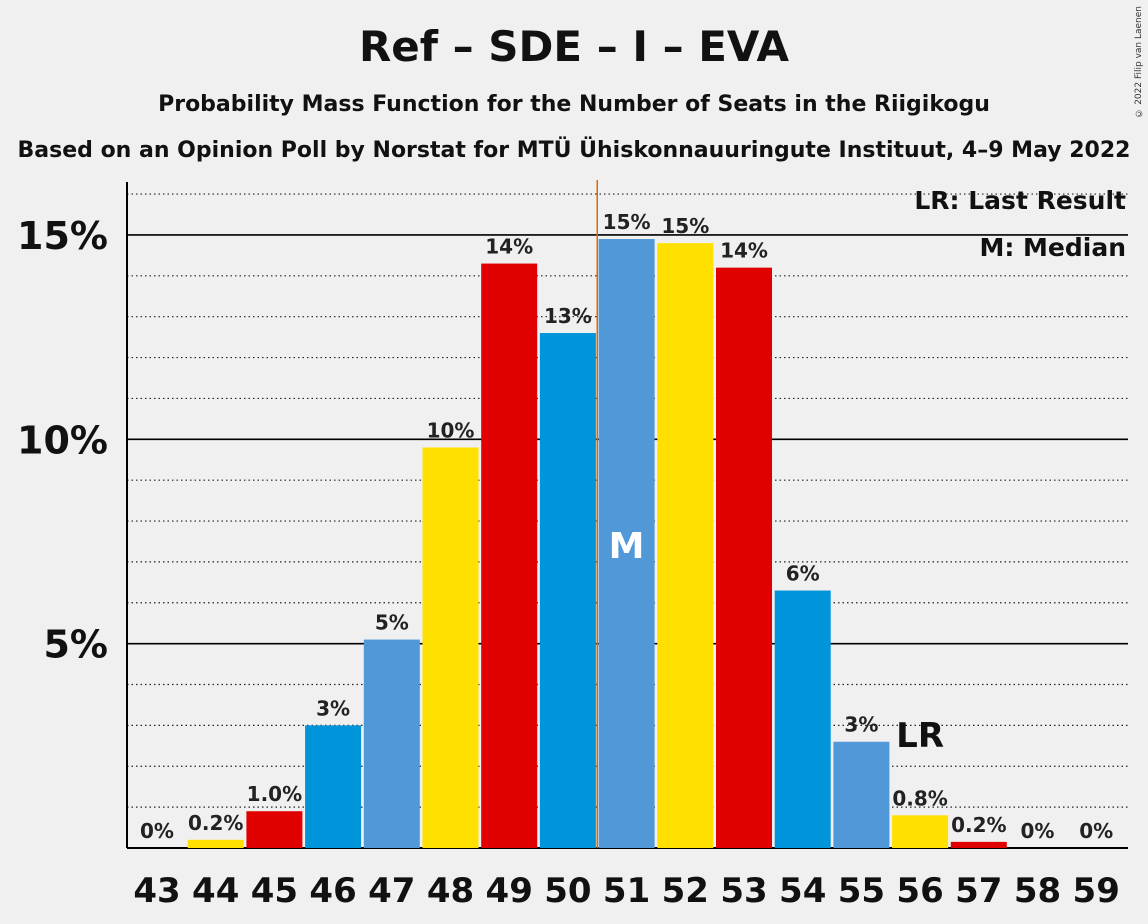 The image size is (1148, 924). Describe the element at coordinates (574, 46) in the screenshot. I see `chart-title: Ref – SDE – I – EVA` at that location.